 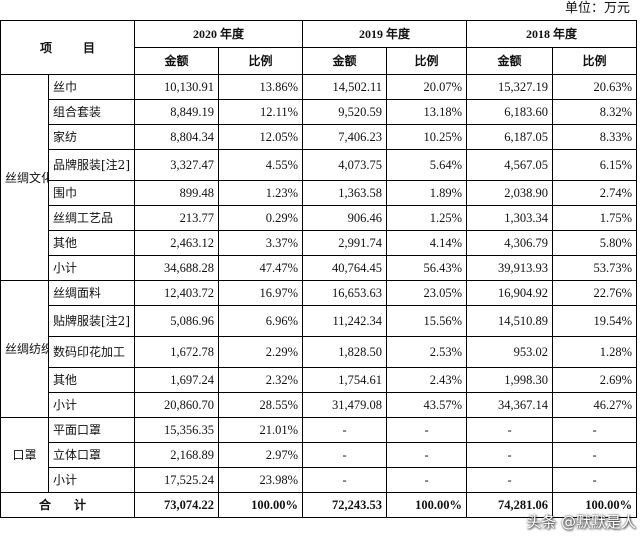 What do you see at coordinates (177, 430) in the screenshot?
I see `table-cell: 15,356.35` at bounding box center [177, 430].